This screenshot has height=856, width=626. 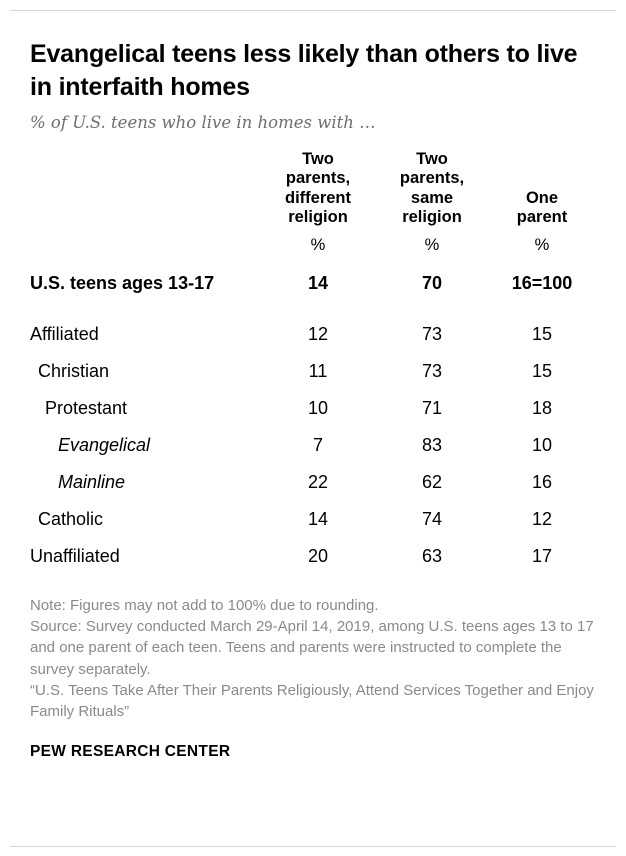 I want to click on table-row-mainline: Mainline 22 62 16, so click(x=312, y=482).